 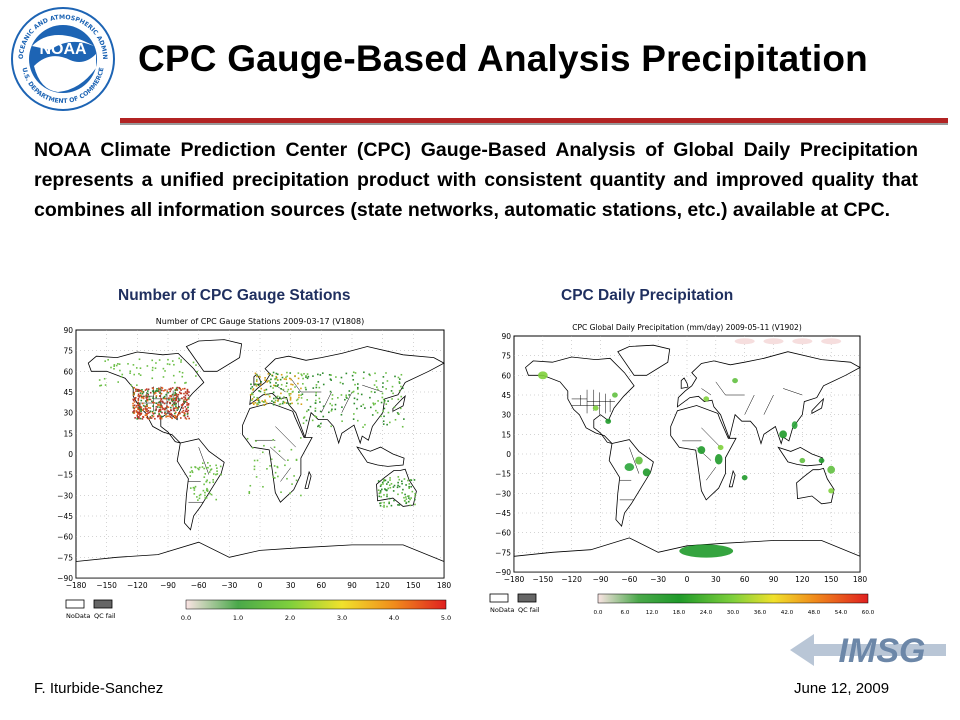 I want to click on right-scale-tick-label: 6.0, so click(x=625, y=613).